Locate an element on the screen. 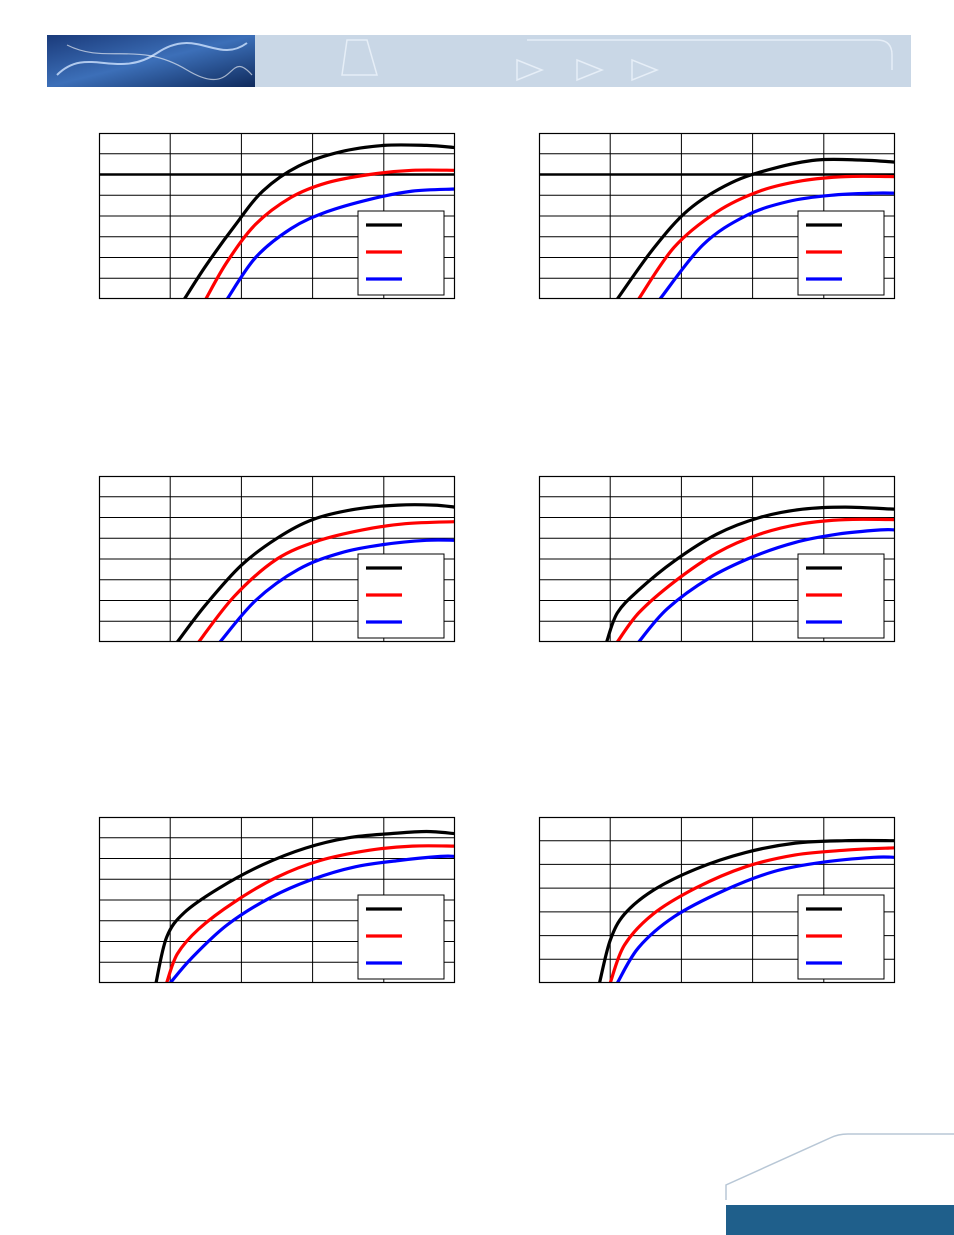  footer-bar is located at coordinates (840, 1220).